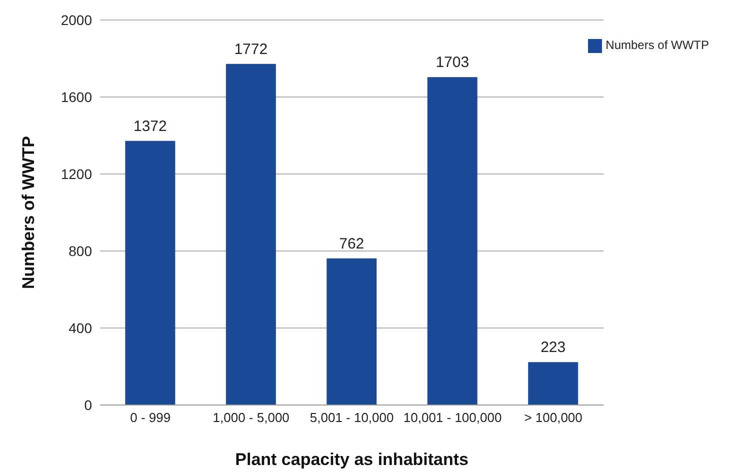 This screenshot has width=739, height=475. Describe the element at coordinates (553, 418) in the screenshot. I see `x-tick-label: > 100,000` at that location.